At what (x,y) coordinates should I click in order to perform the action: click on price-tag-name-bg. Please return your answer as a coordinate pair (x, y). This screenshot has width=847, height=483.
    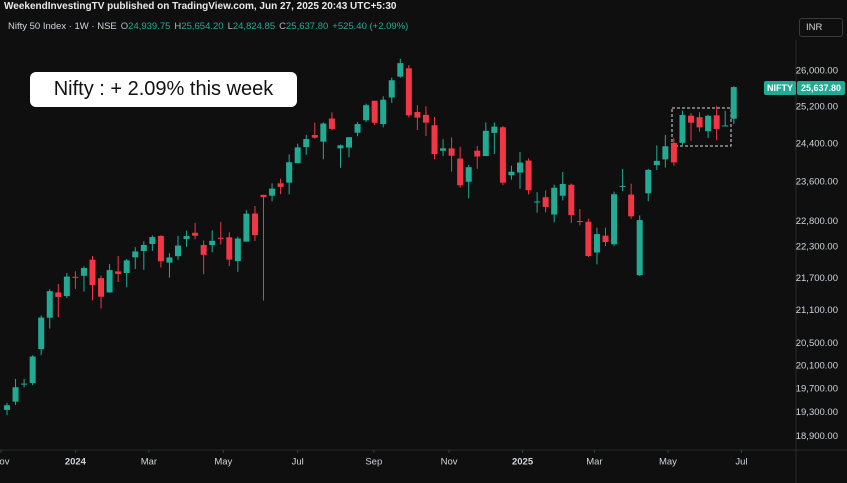
    Looking at the image, I should click on (780, 88).